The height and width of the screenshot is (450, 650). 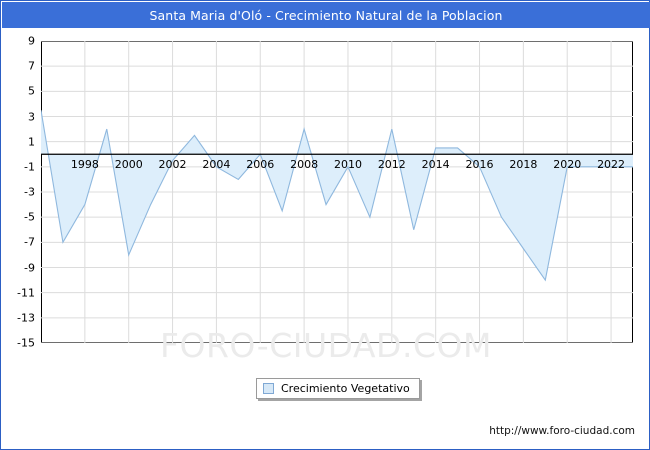 I want to click on x-axis-tick-label: 2008, so click(x=304, y=165).